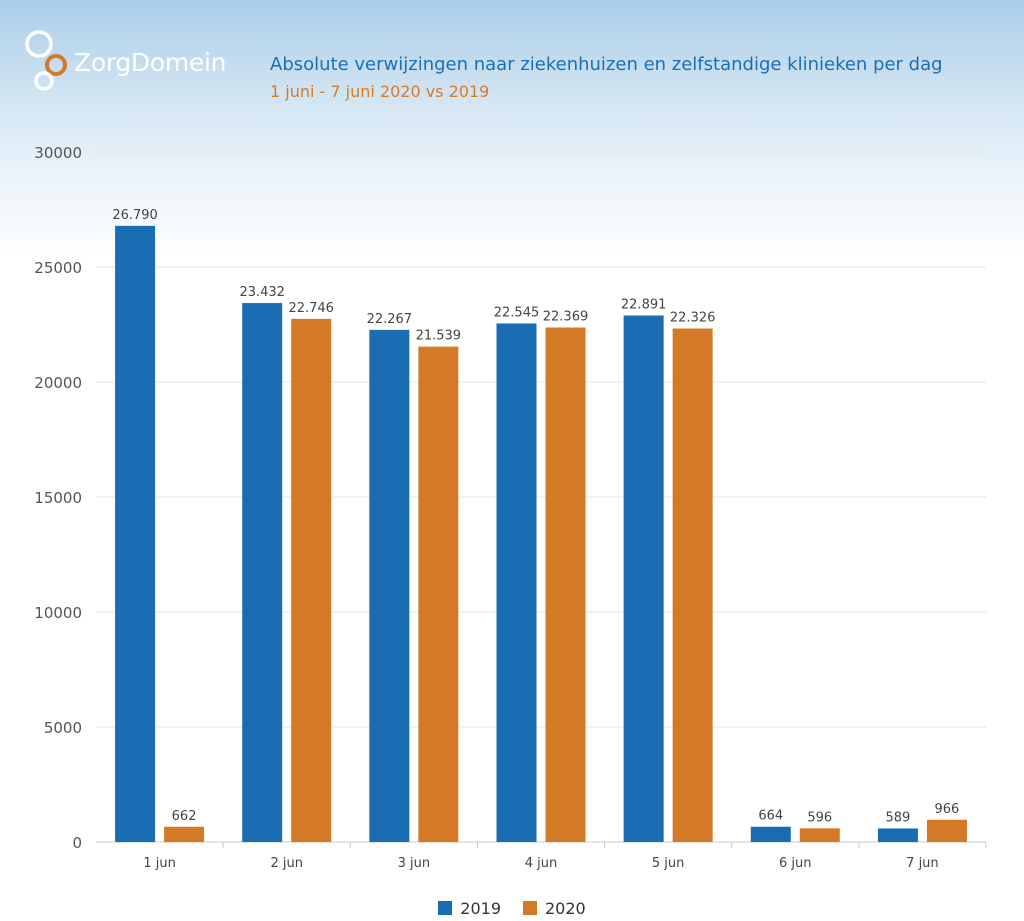 Image resolution: width=1024 pixels, height=921 pixels. I want to click on zorgdomein-logo: ZorgDomein, so click(134, 60).